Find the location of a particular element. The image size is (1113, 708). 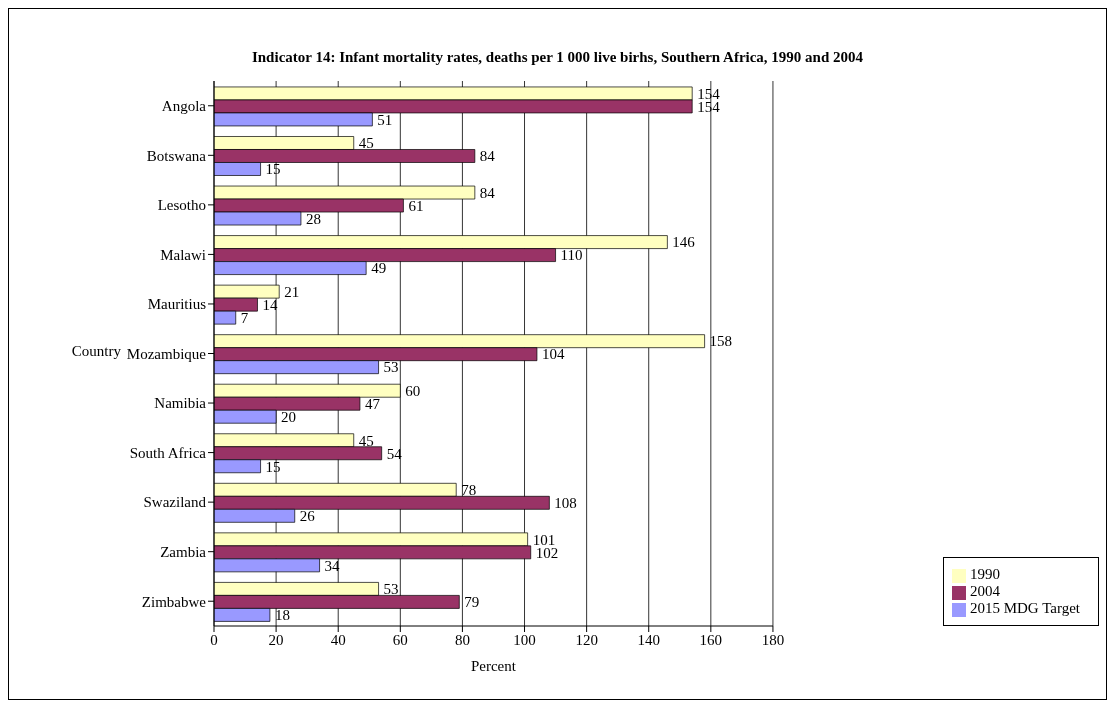

data-label: 14 is located at coordinates (270, 304).